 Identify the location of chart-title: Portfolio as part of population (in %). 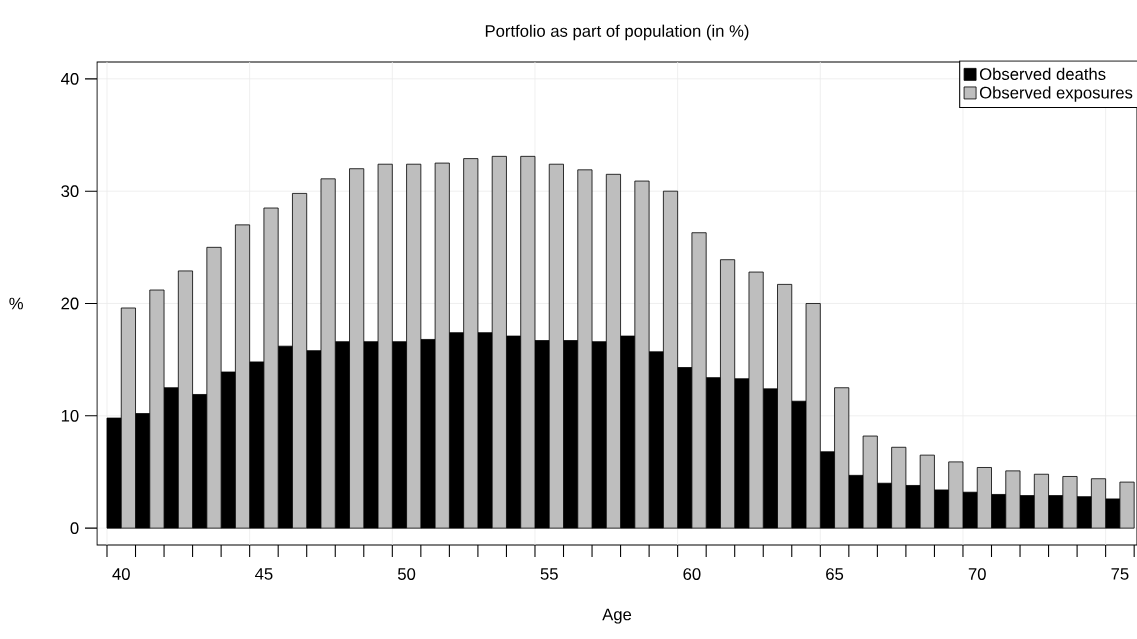
(617, 32).